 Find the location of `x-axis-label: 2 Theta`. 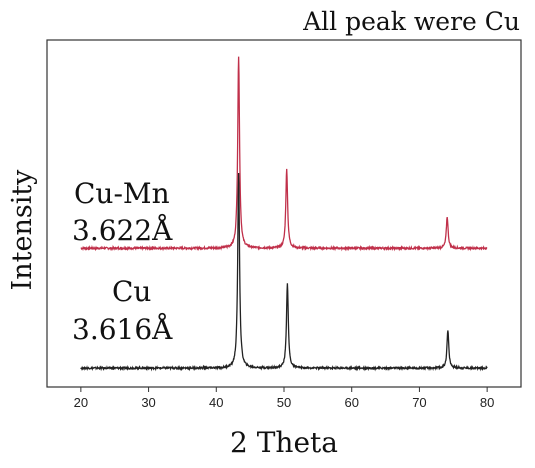

x-axis-label: 2 Theta is located at coordinates (284, 442).